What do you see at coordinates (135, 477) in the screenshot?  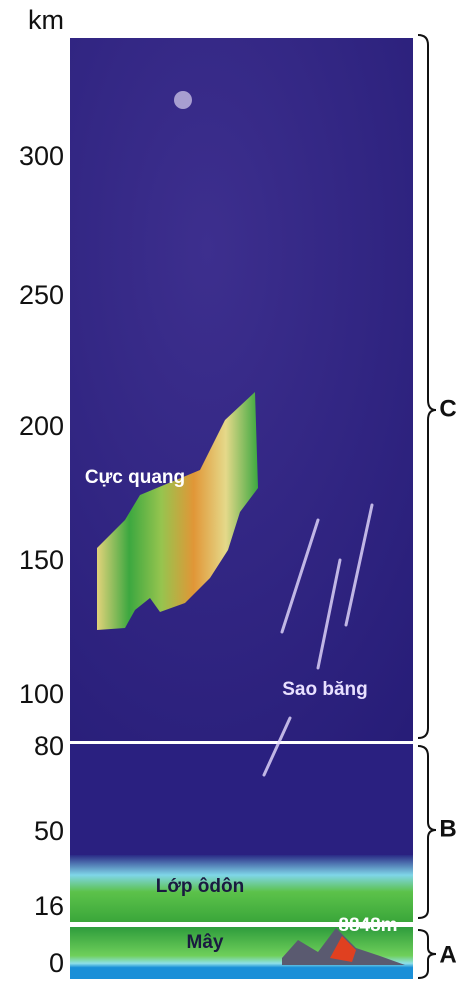 I see `aurora-label: Cực quang` at bounding box center [135, 477].